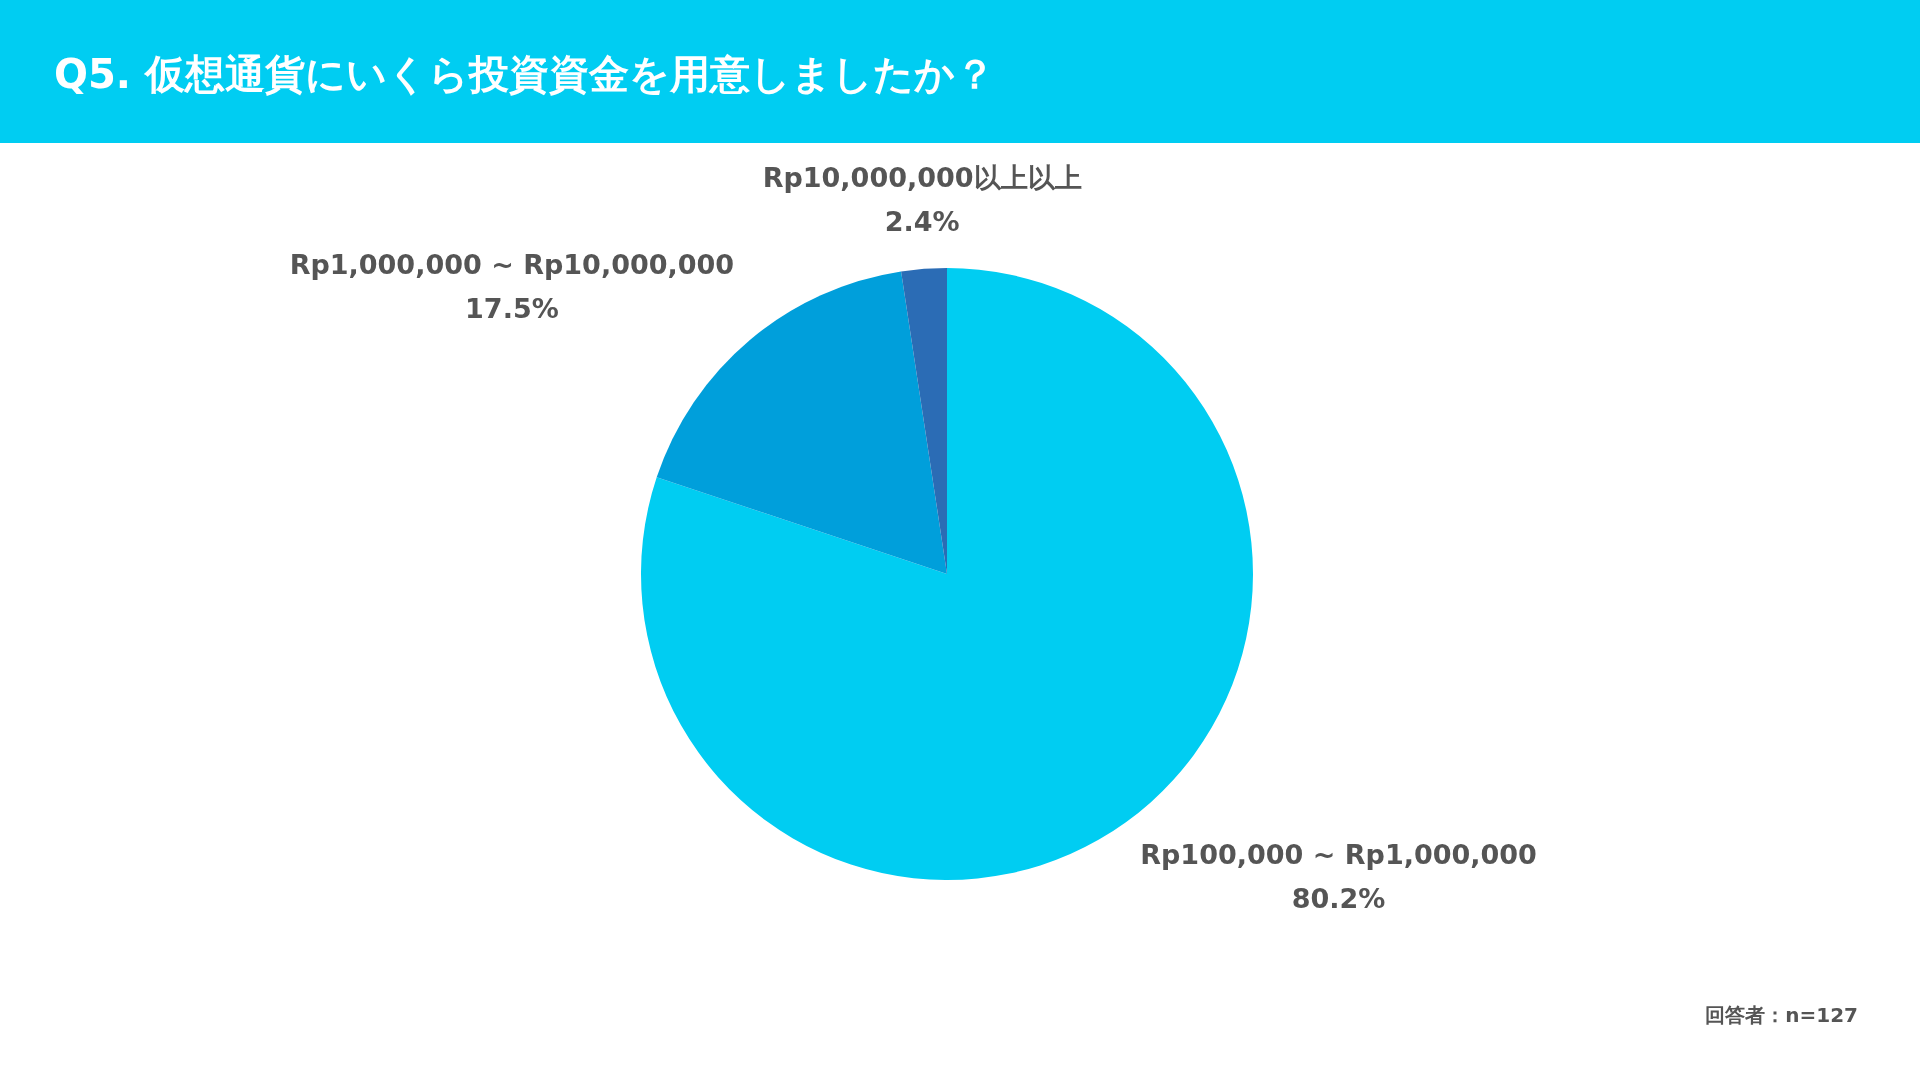 The width and height of the screenshot is (1920, 1080). I want to click on slice-label: Rp10,000,000以上以上, so click(922, 177).